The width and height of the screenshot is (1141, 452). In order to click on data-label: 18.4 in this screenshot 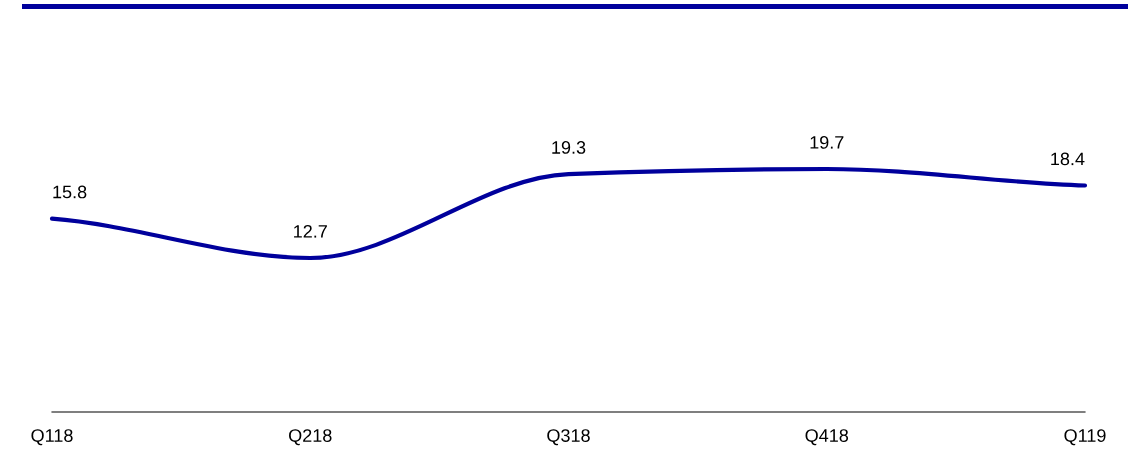, I will do `click(1068, 159)`.